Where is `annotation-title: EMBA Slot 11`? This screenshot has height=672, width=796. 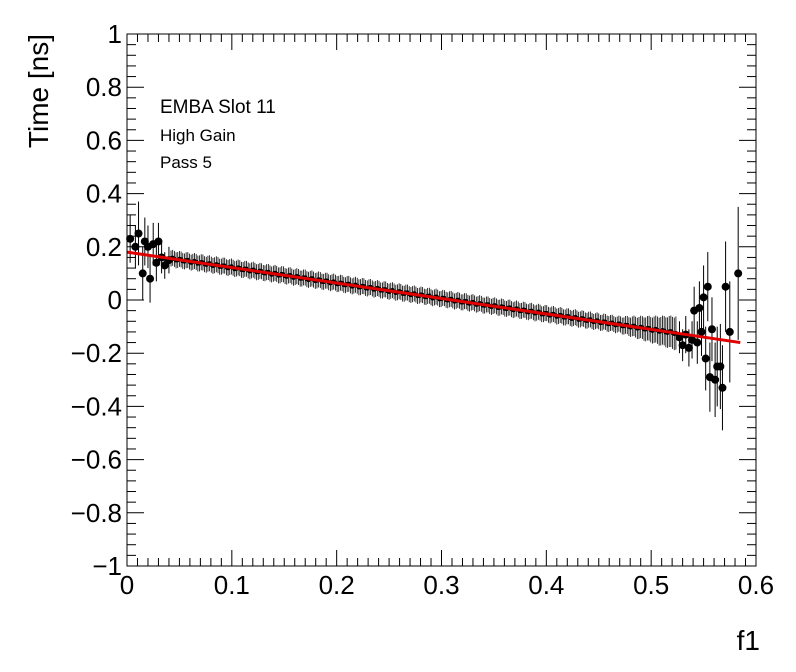 annotation-title: EMBA Slot 11 is located at coordinates (218, 107).